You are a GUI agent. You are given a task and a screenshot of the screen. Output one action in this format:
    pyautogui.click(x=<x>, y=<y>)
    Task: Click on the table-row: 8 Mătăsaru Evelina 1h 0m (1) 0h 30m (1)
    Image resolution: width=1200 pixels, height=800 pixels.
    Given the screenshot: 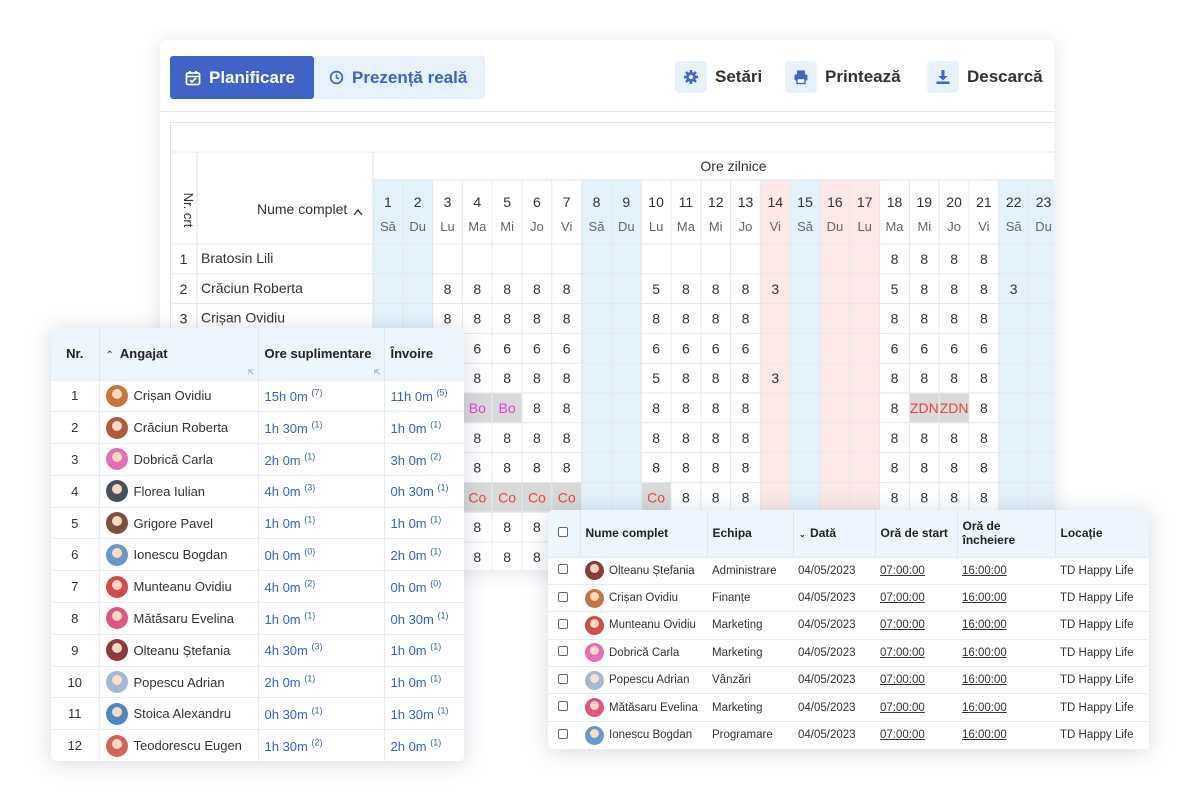 What is the action you would take?
    pyautogui.click(x=257, y=618)
    